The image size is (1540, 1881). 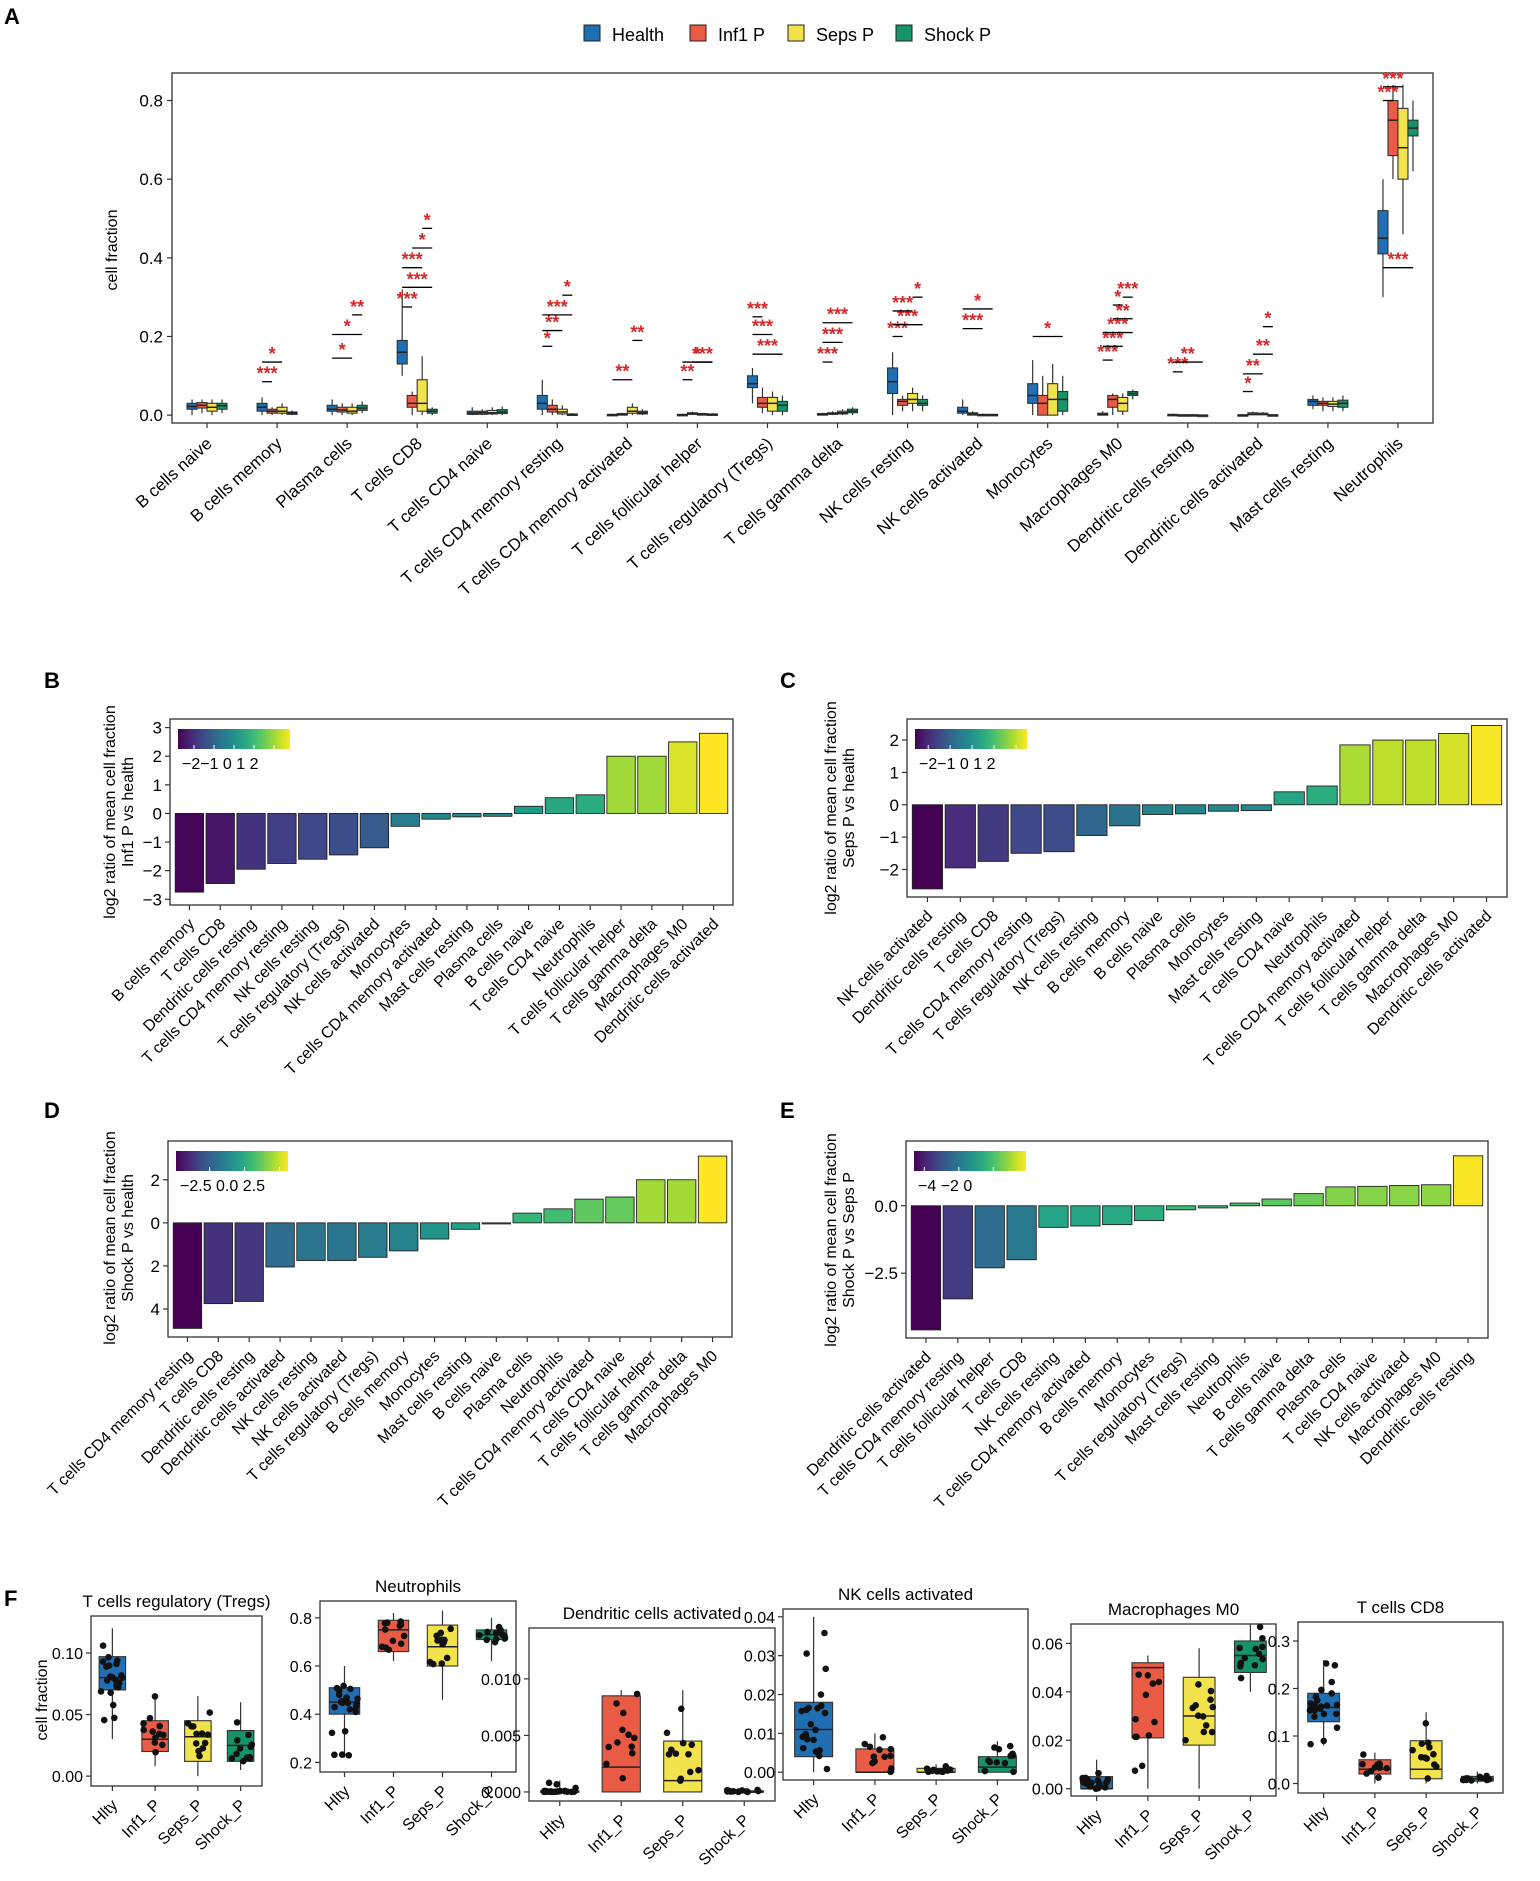 What do you see at coordinates (849, 1240) in the screenshot?
I see `panel-e-ylabel-comparison: Shock P vs Seps P` at bounding box center [849, 1240].